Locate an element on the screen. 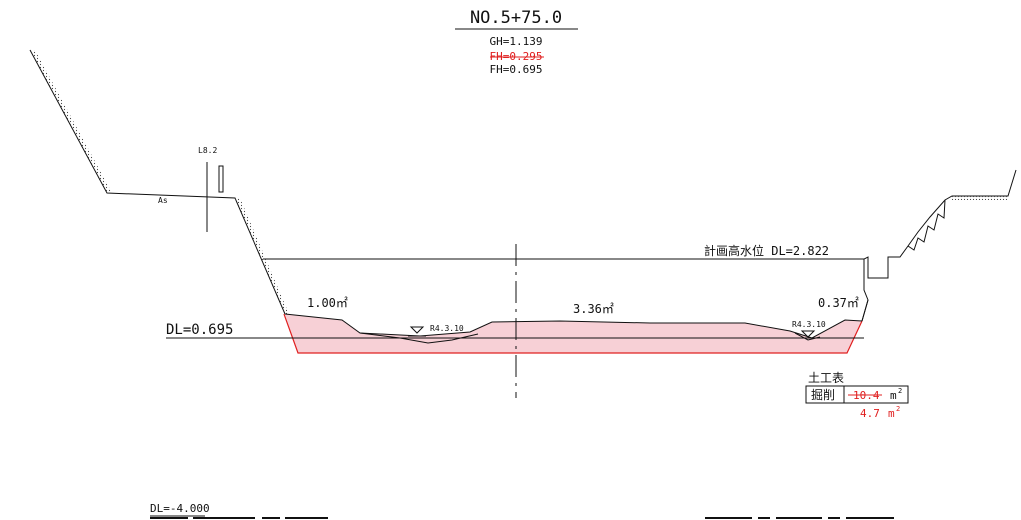 This screenshot has width=1021, height=520. right-wall is located at coordinates (865, 310).